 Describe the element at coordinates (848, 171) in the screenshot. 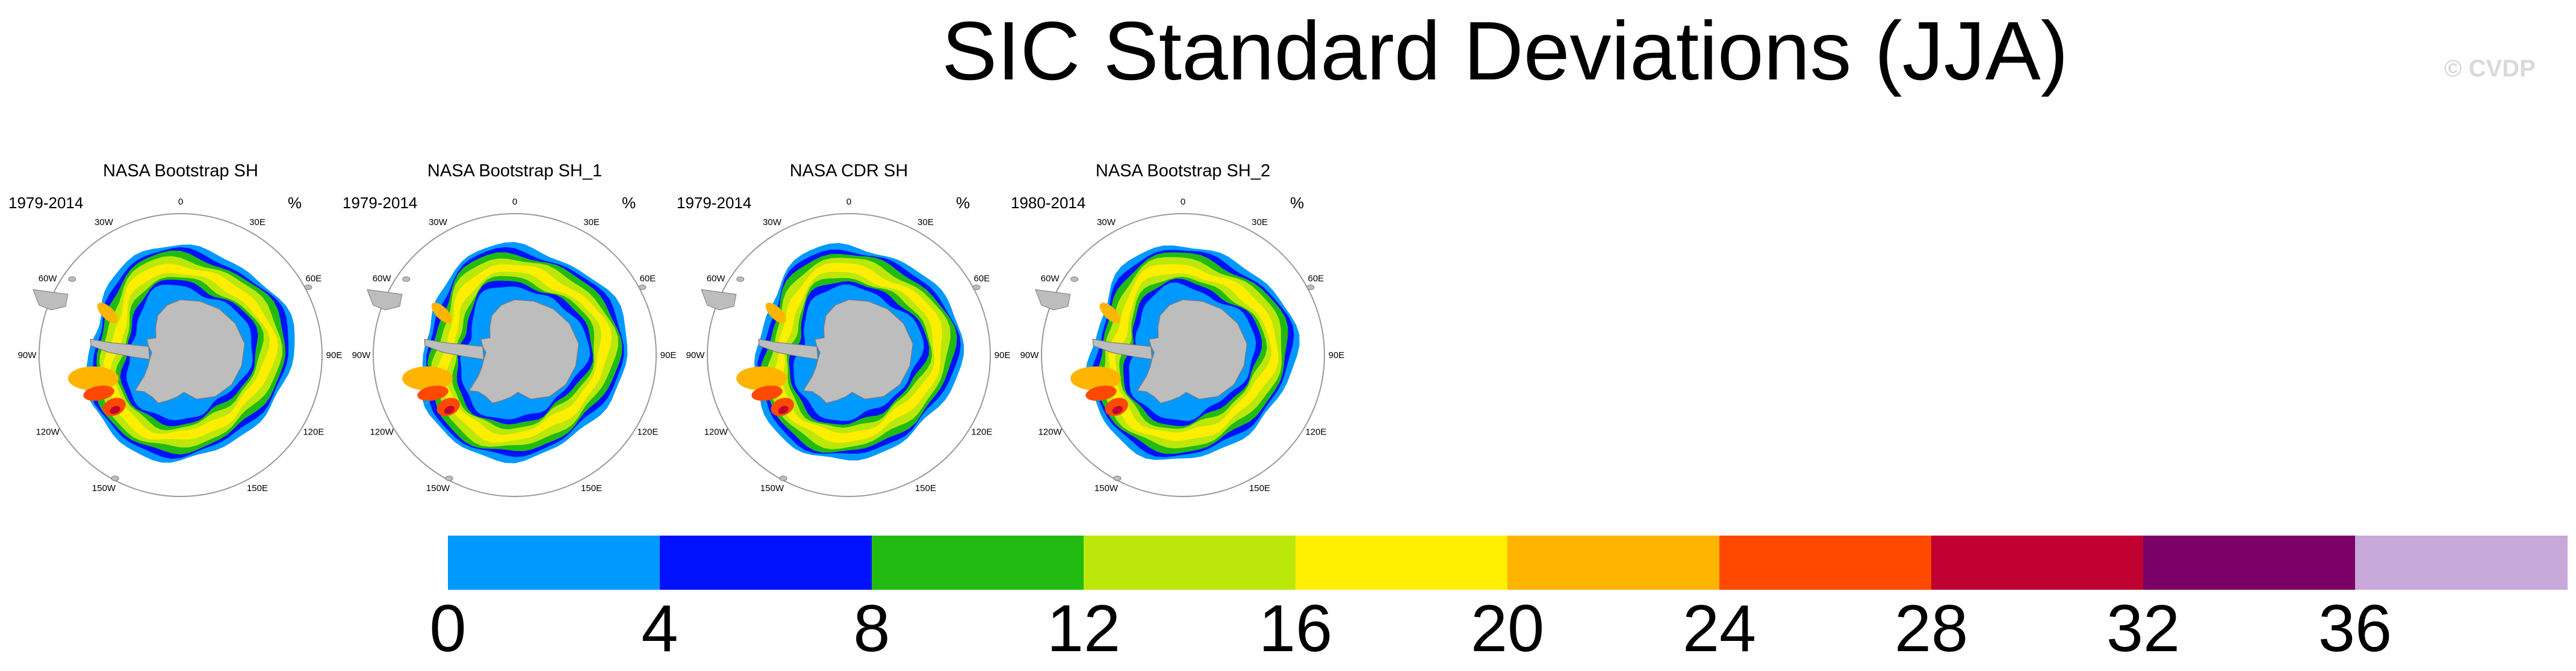

I see `panel-title: NASA CDR SH` at that location.